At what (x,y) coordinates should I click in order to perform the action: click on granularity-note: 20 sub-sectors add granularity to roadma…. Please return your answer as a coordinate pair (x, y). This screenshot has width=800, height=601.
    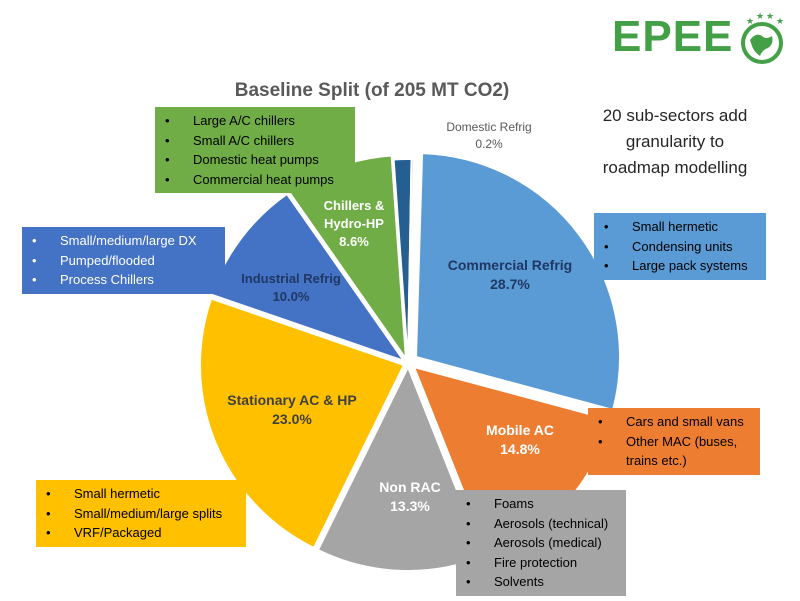
    Looking at the image, I should click on (675, 141).